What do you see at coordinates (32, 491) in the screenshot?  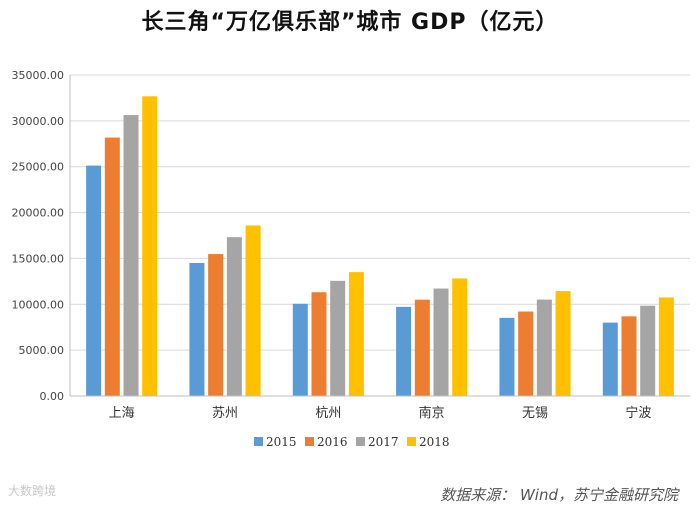 I see `watermark-text: 大数跨境` at bounding box center [32, 491].